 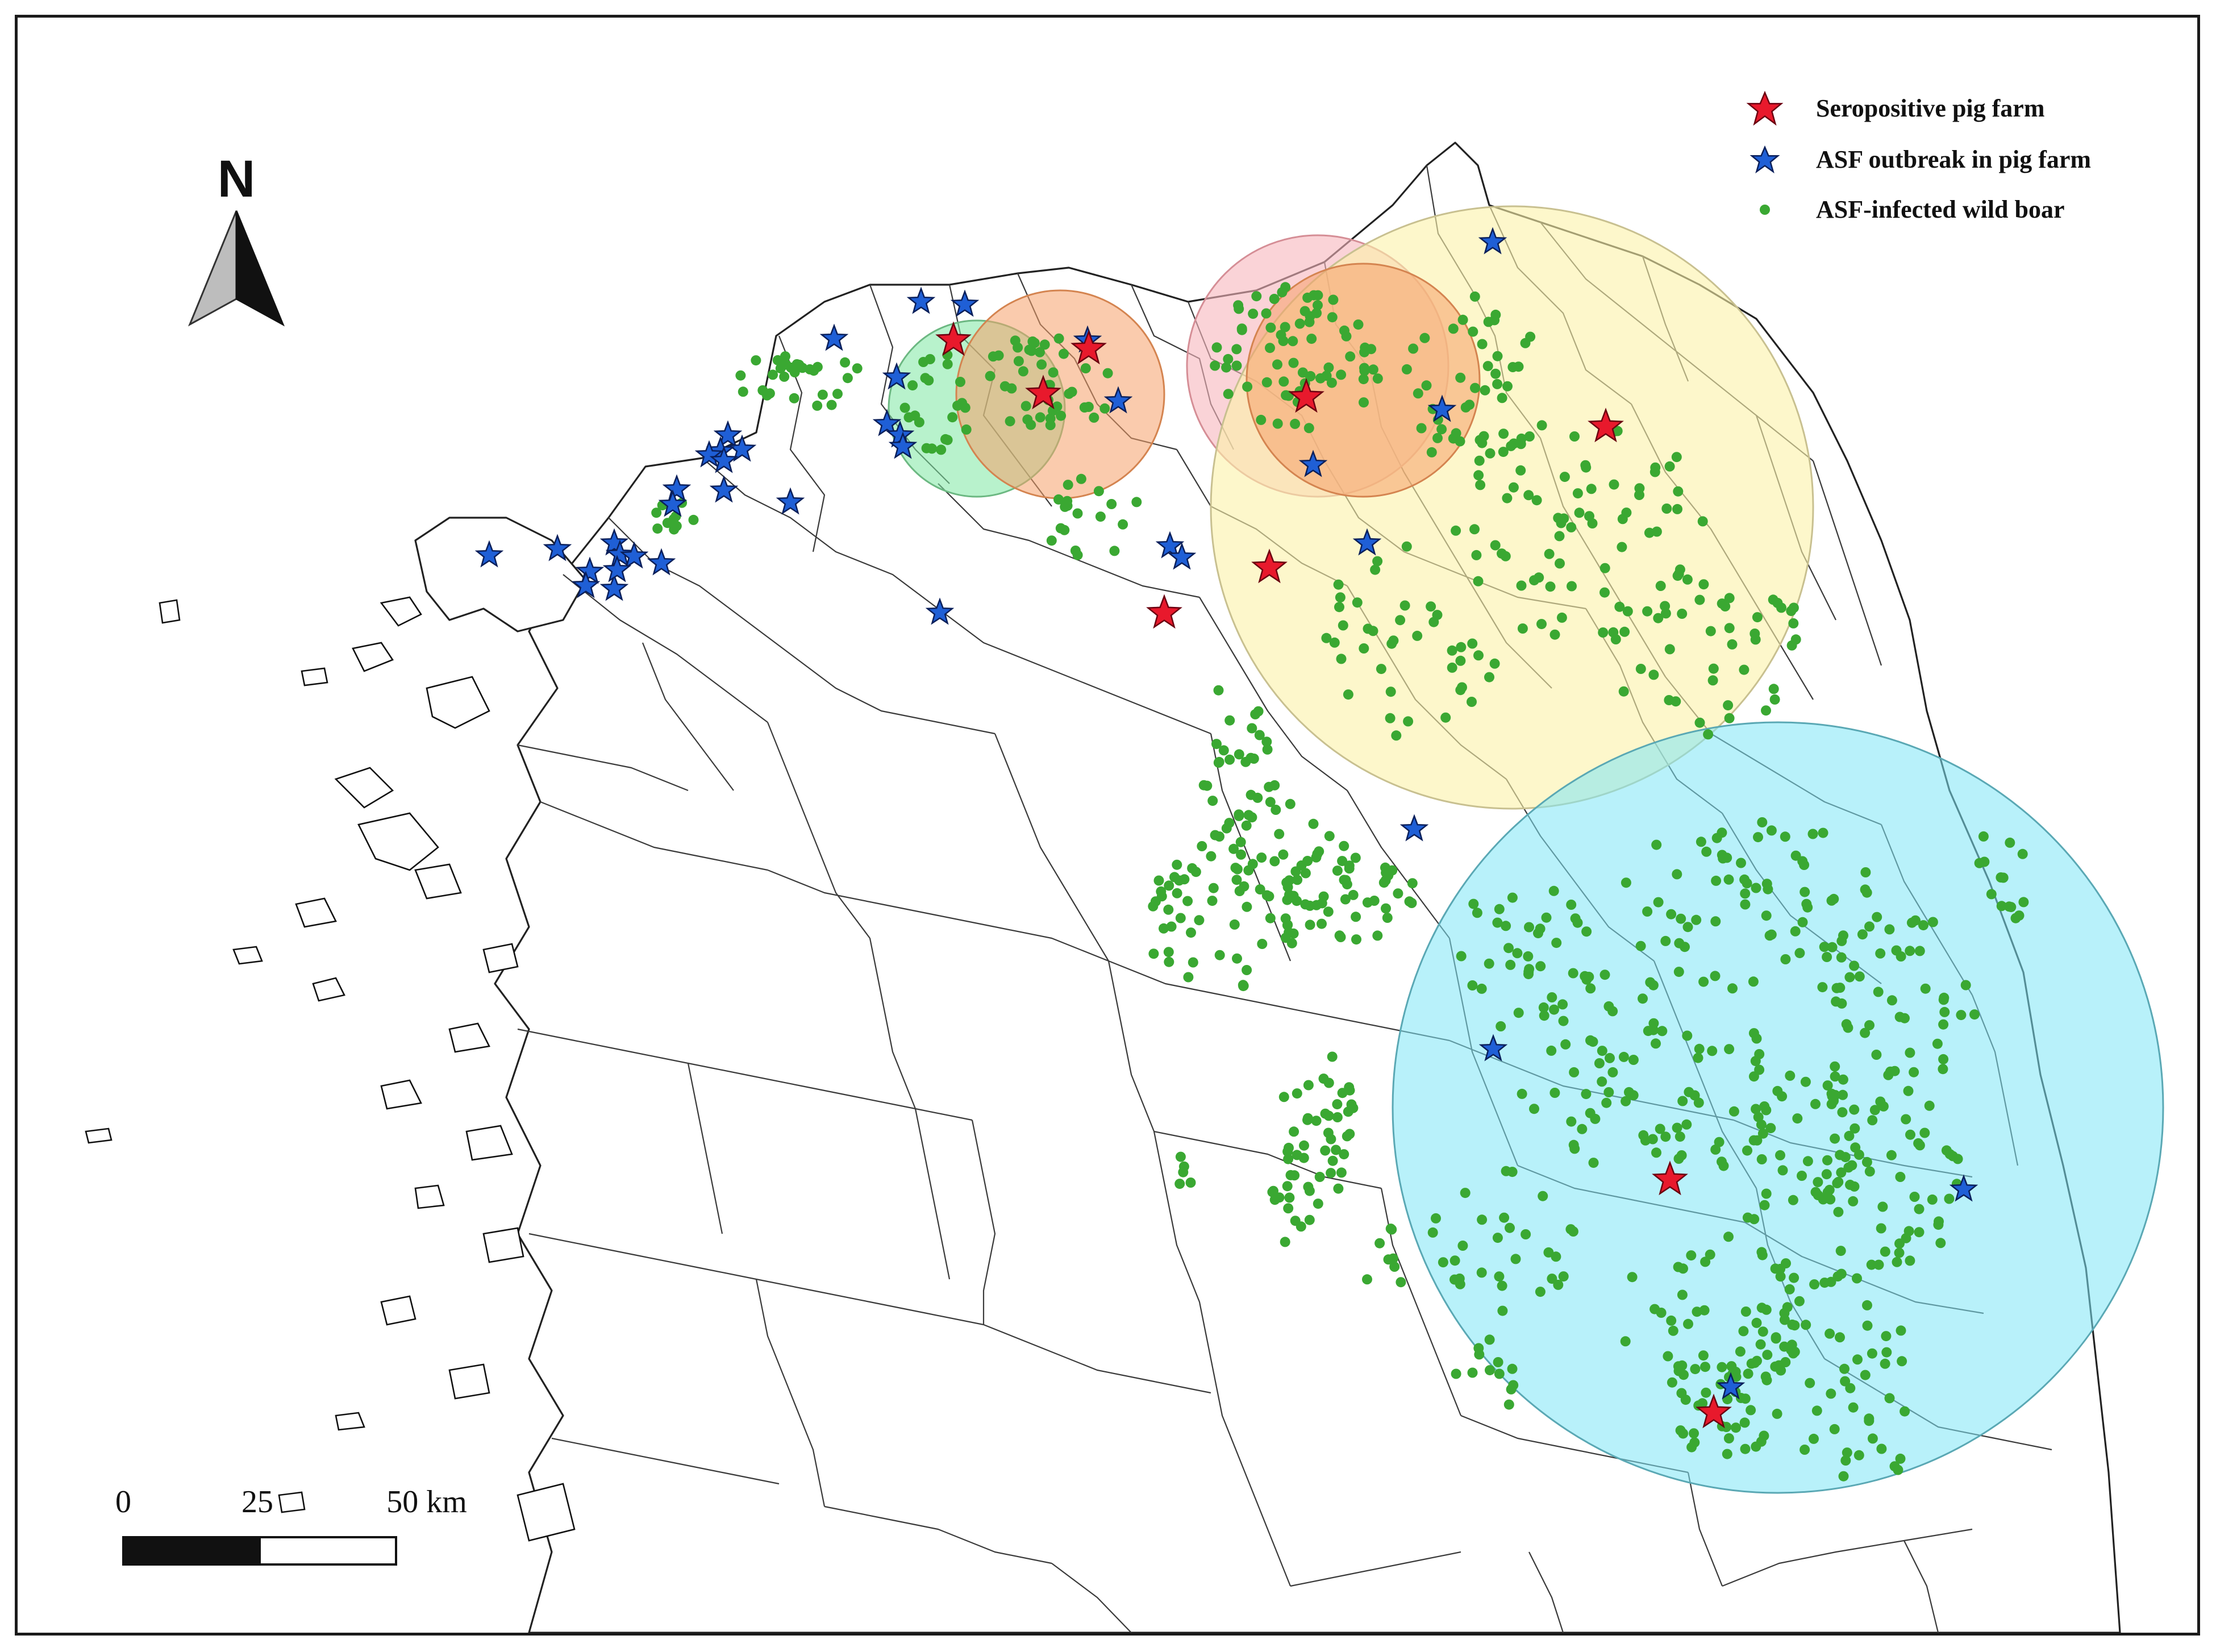 I want to click on legend-item-seropositive: Seropositive pig farm, so click(x=1896, y=108).